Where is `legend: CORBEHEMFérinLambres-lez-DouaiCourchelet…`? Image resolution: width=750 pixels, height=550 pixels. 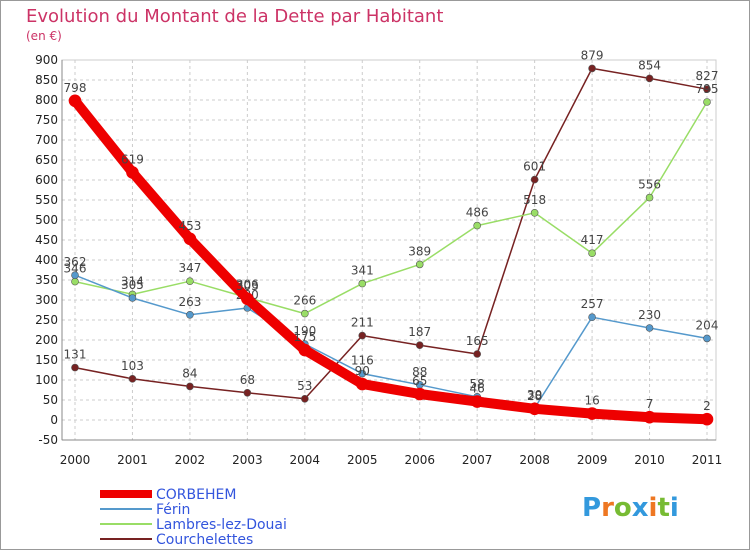 legend: CORBEHEMFérinLambres-lez-DouaiCourchelet… is located at coordinates (193, 517).